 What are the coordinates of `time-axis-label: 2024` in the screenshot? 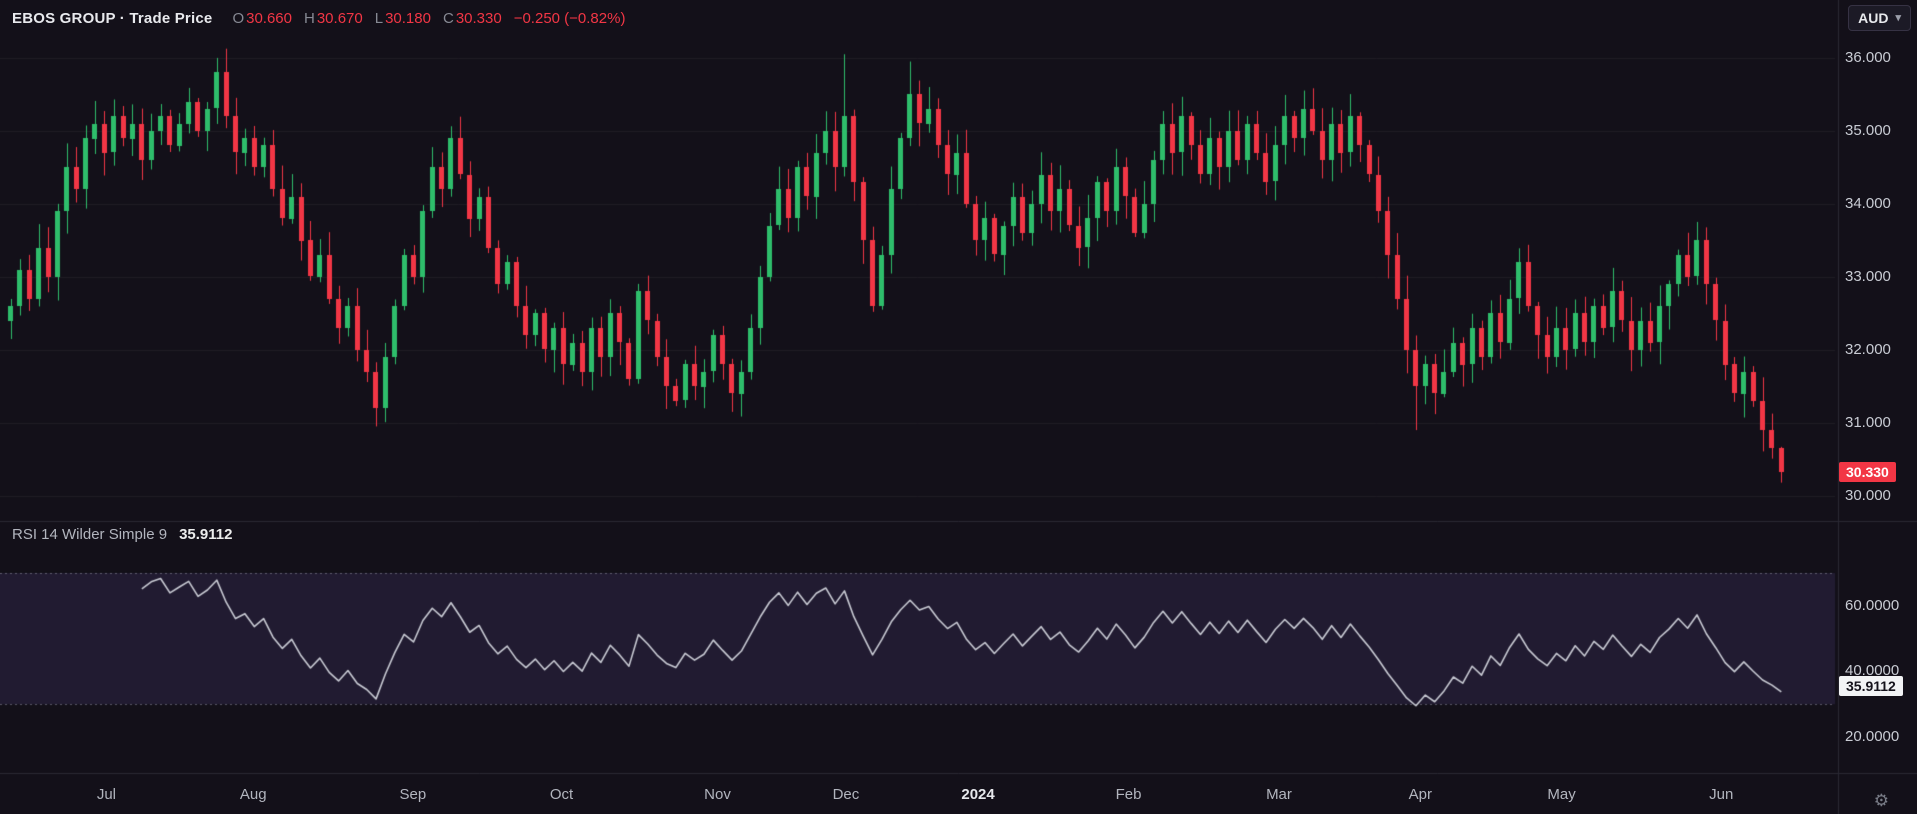 It's located at (978, 794).